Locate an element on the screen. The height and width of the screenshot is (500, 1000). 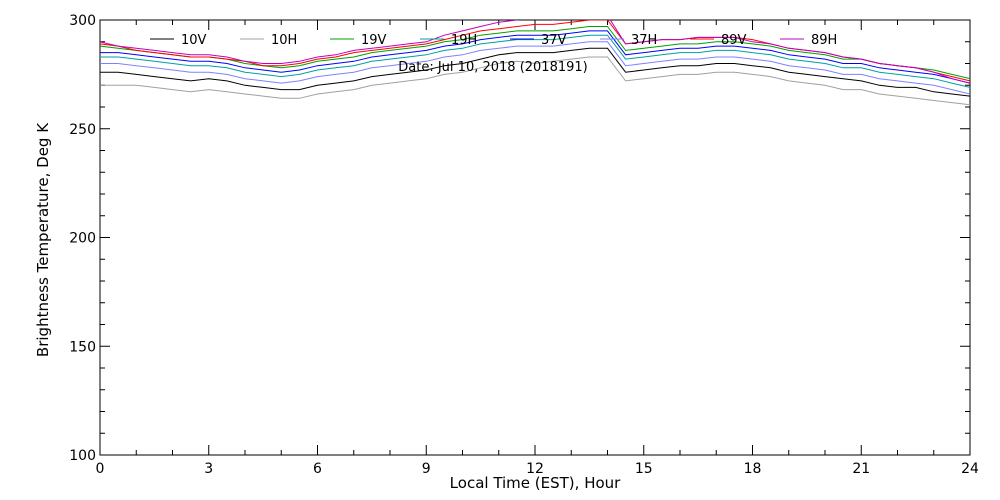
legend-label: 89H is located at coordinates (824, 40).